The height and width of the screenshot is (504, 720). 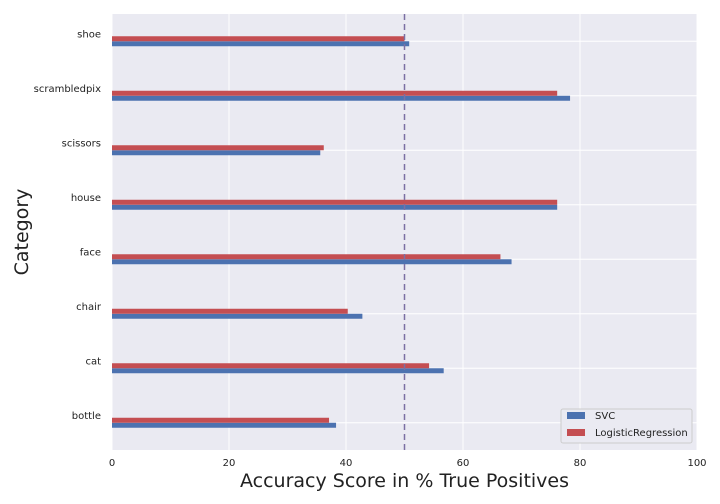 What do you see at coordinates (216, 153) in the screenshot?
I see `bar-scissors-svc` at bounding box center [216, 153].